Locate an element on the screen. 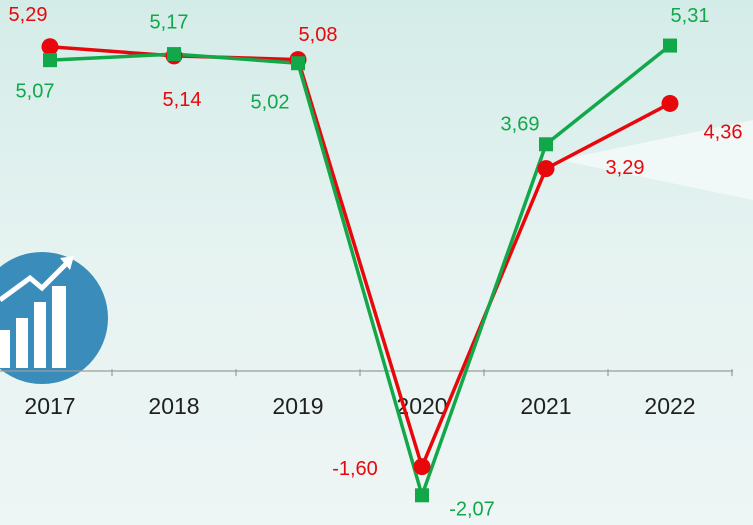  data-label: 5,31 is located at coordinates (690, 16).